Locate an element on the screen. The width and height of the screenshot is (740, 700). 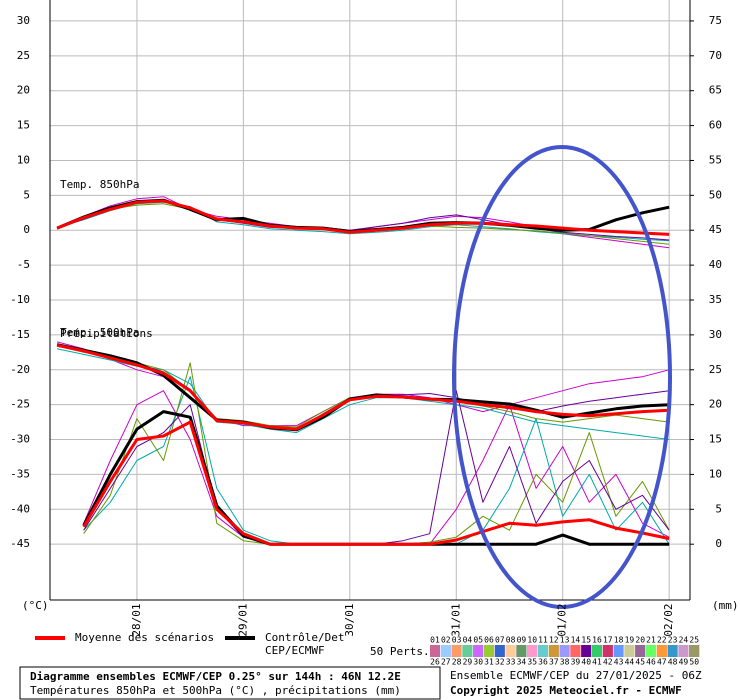
annotation: Temp. 850hPa is located at coordinates (99, 184).